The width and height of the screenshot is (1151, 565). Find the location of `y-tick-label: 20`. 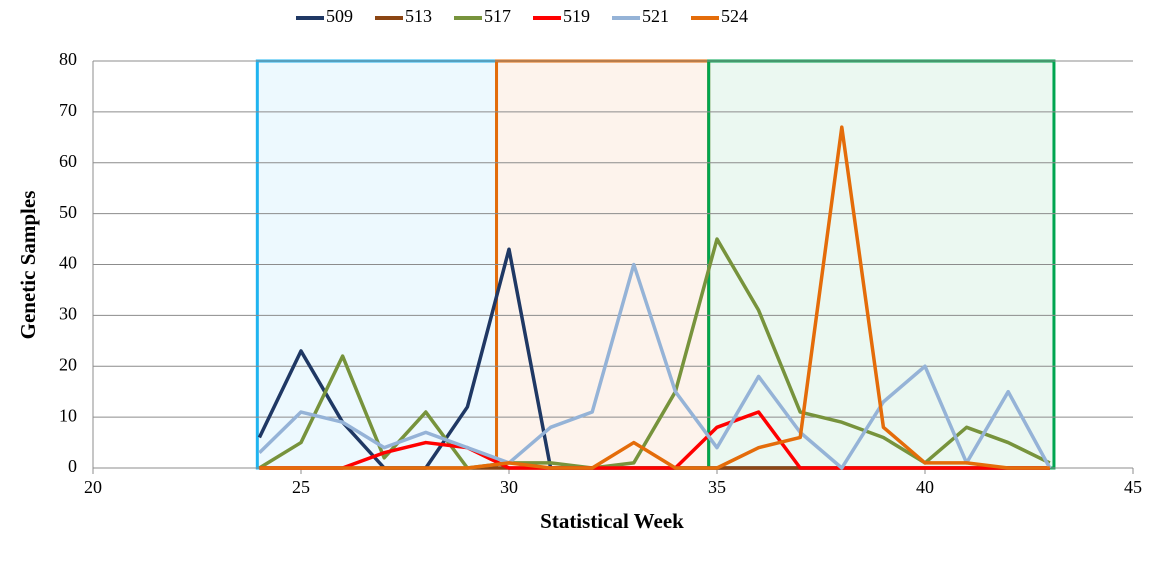

y-tick-label: 20 is located at coordinates (68, 364).